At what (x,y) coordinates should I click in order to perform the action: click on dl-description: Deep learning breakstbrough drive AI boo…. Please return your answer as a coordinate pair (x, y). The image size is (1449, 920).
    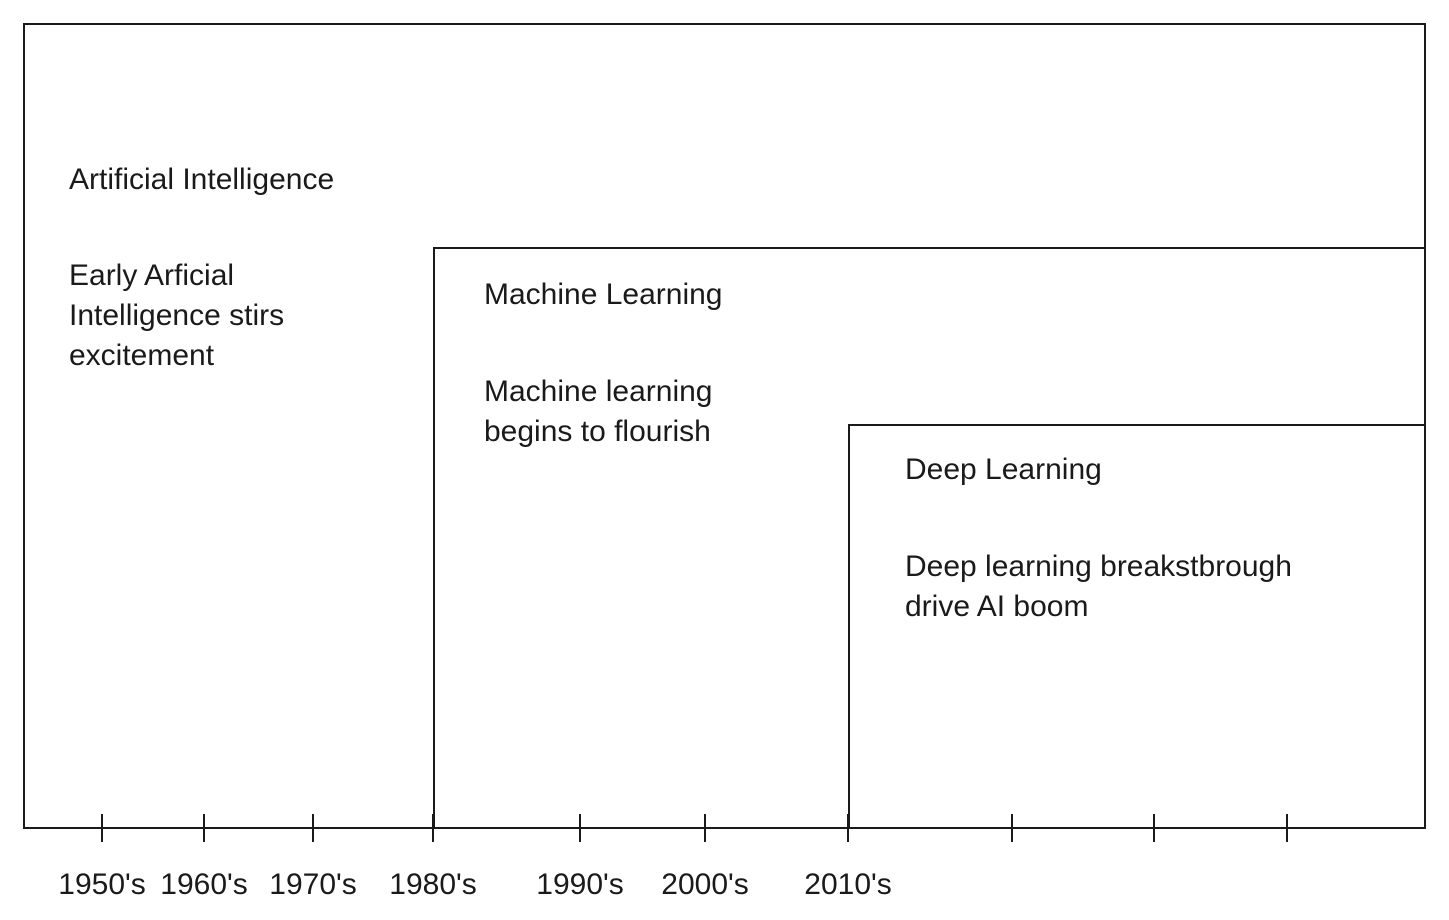
    Looking at the image, I should click on (1098, 586).